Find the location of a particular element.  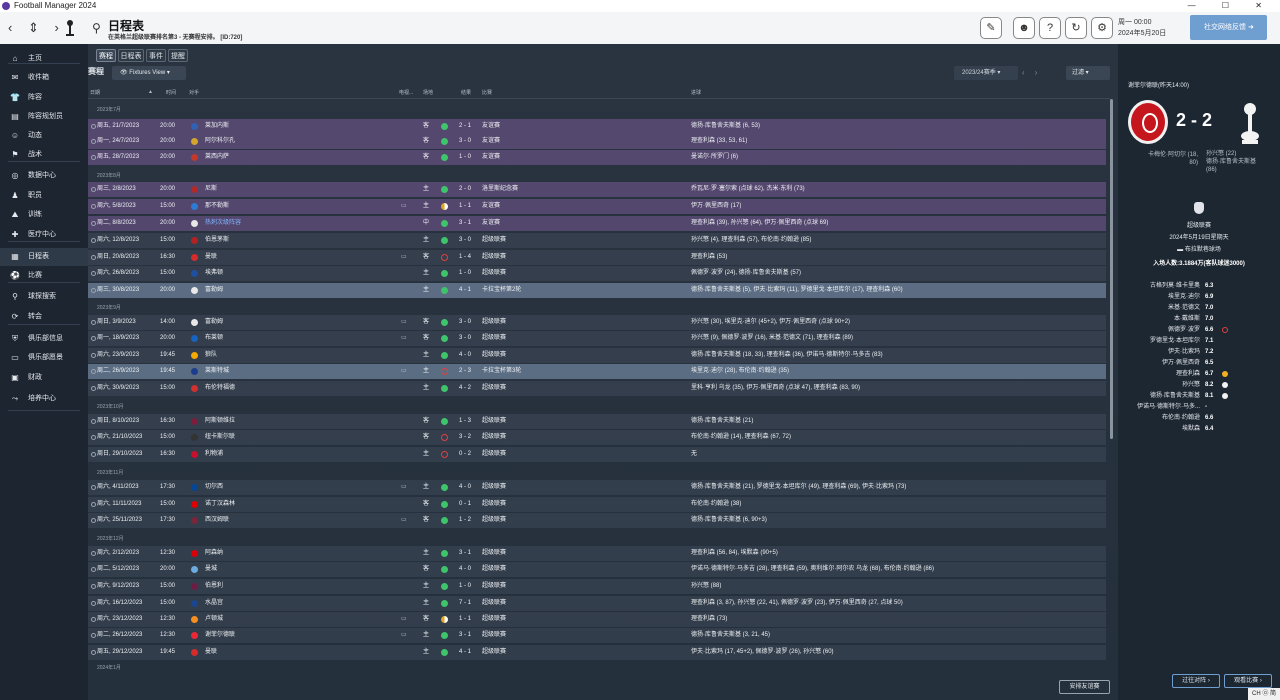

sidebar-item-match: ⚽ 比赛 is located at coordinates (44, 276).